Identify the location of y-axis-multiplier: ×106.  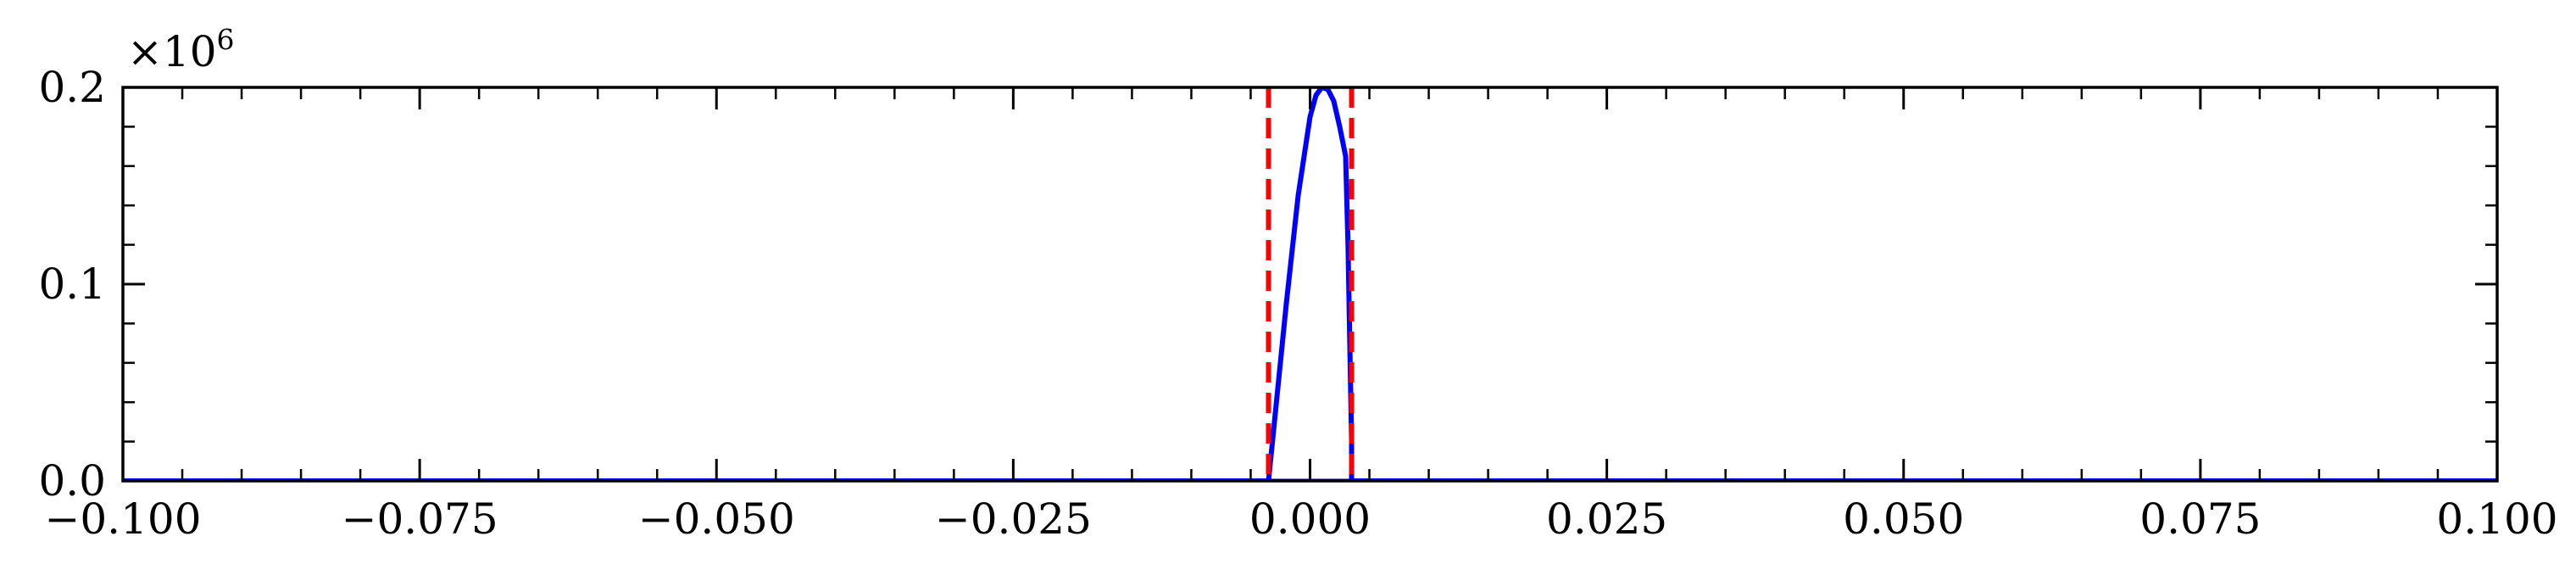
(181, 49).